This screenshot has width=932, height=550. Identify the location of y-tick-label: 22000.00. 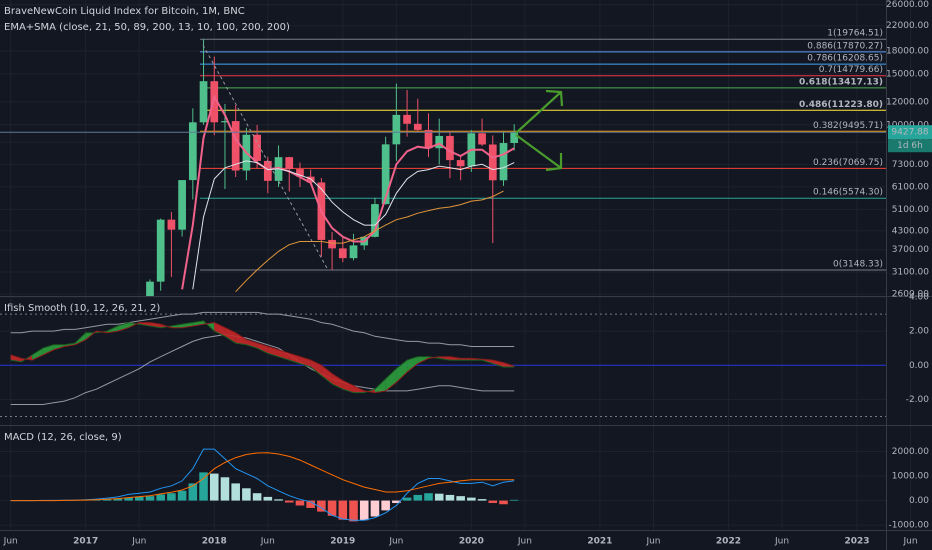
(907, 26).